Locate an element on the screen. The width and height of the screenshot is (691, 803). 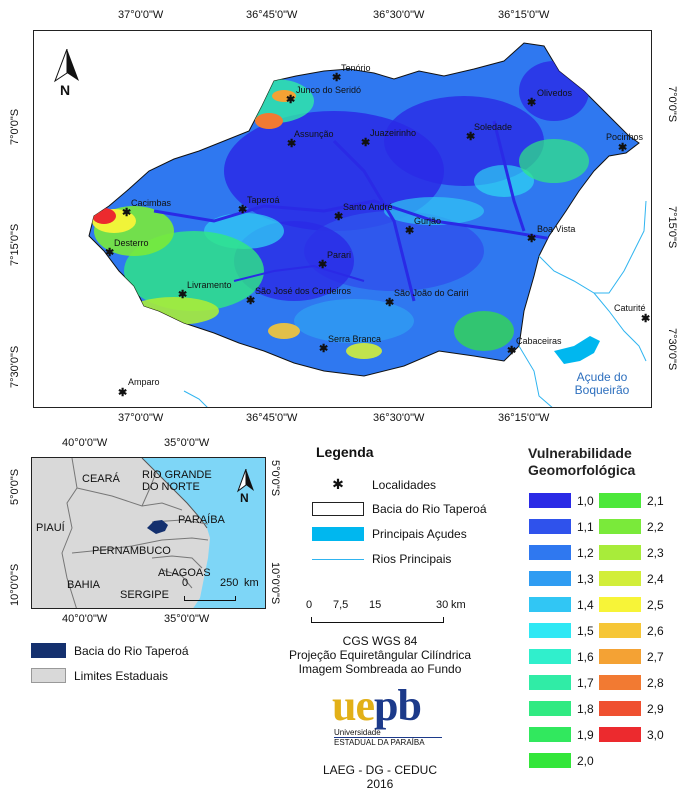
vulnerability-class-label: 1,0 is located at coordinates (585, 500).